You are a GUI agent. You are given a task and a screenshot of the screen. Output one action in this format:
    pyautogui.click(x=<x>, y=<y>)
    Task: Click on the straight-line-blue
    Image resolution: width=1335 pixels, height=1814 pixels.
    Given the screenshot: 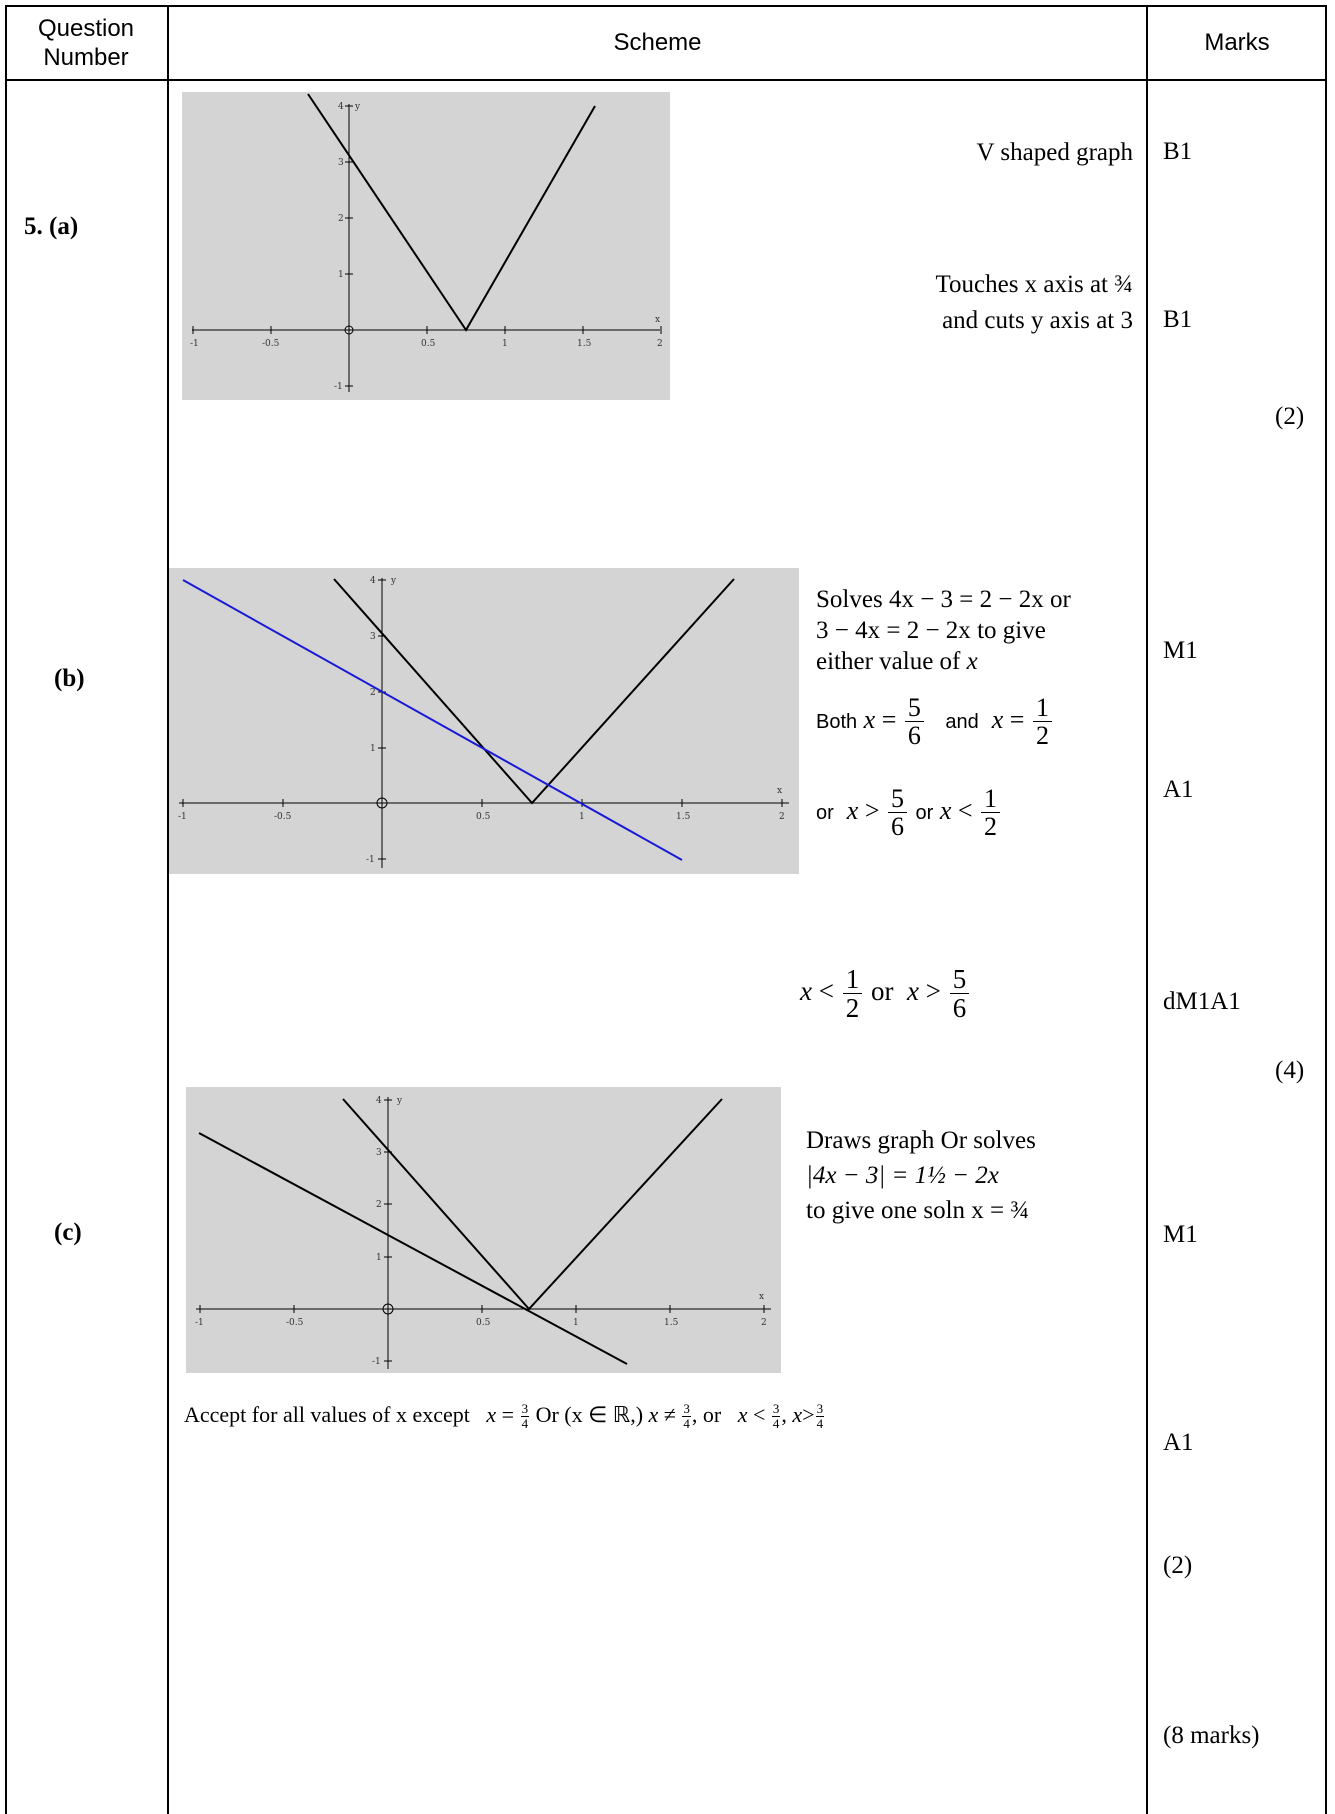 What is the action you would take?
    pyautogui.click(x=432, y=720)
    